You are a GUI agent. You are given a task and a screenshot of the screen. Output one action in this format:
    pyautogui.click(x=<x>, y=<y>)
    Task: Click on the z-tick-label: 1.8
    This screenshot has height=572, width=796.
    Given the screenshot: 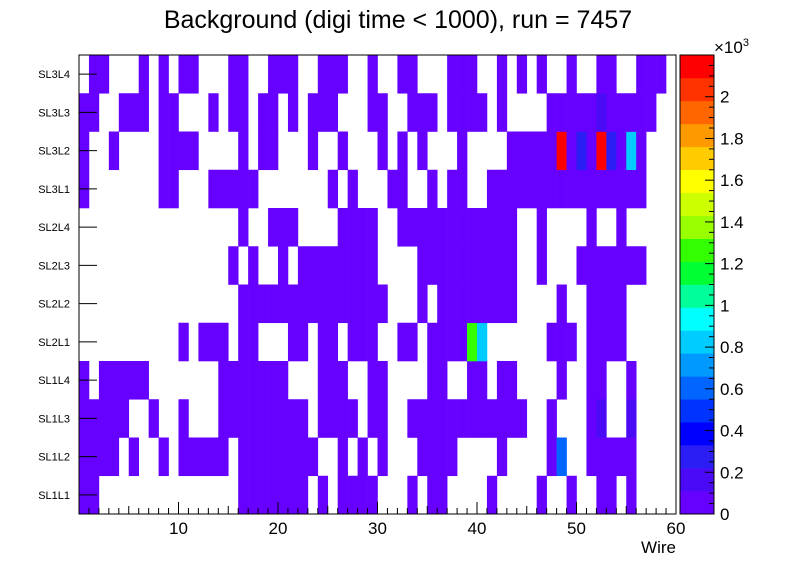 What is the action you would take?
    pyautogui.click(x=732, y=138)
    